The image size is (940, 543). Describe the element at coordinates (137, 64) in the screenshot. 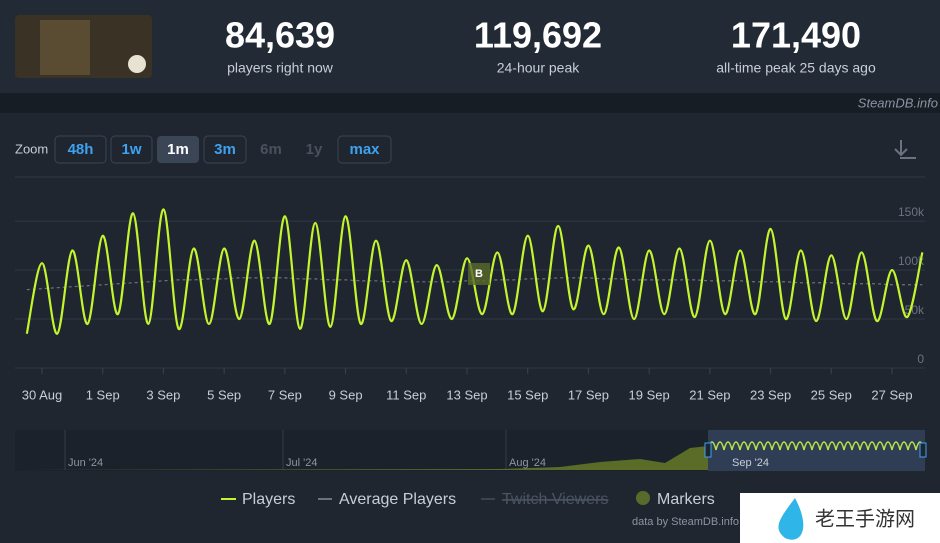

I see `thumb-icon` at that location.